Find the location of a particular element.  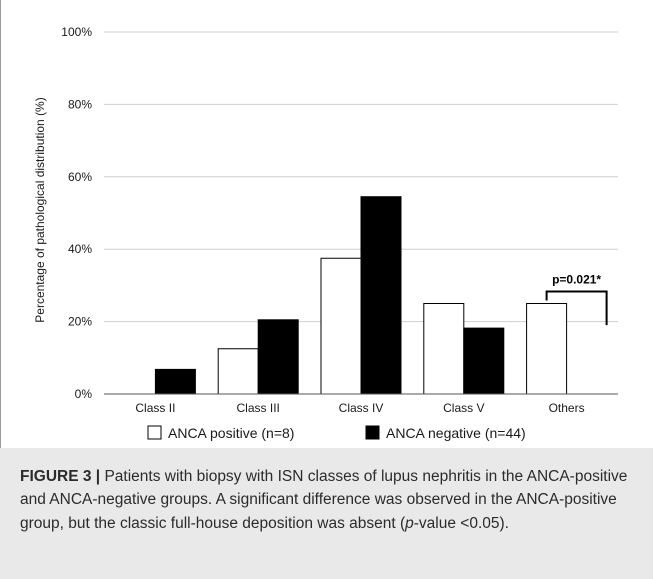

y-tick-label: 20% is located at coordinates (80, 322).